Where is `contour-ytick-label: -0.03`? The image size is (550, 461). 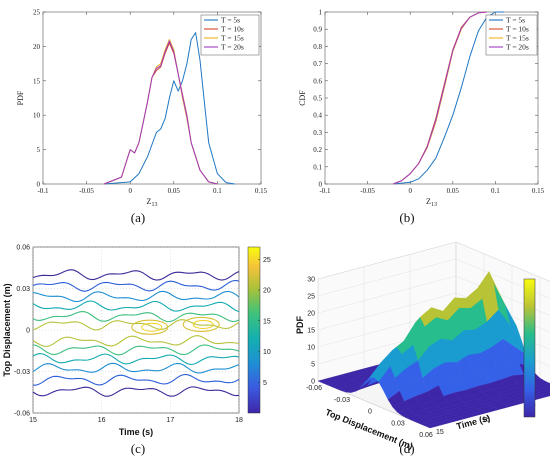
contour-ytick-label: -0.03 is located at coordinates (22, 372).